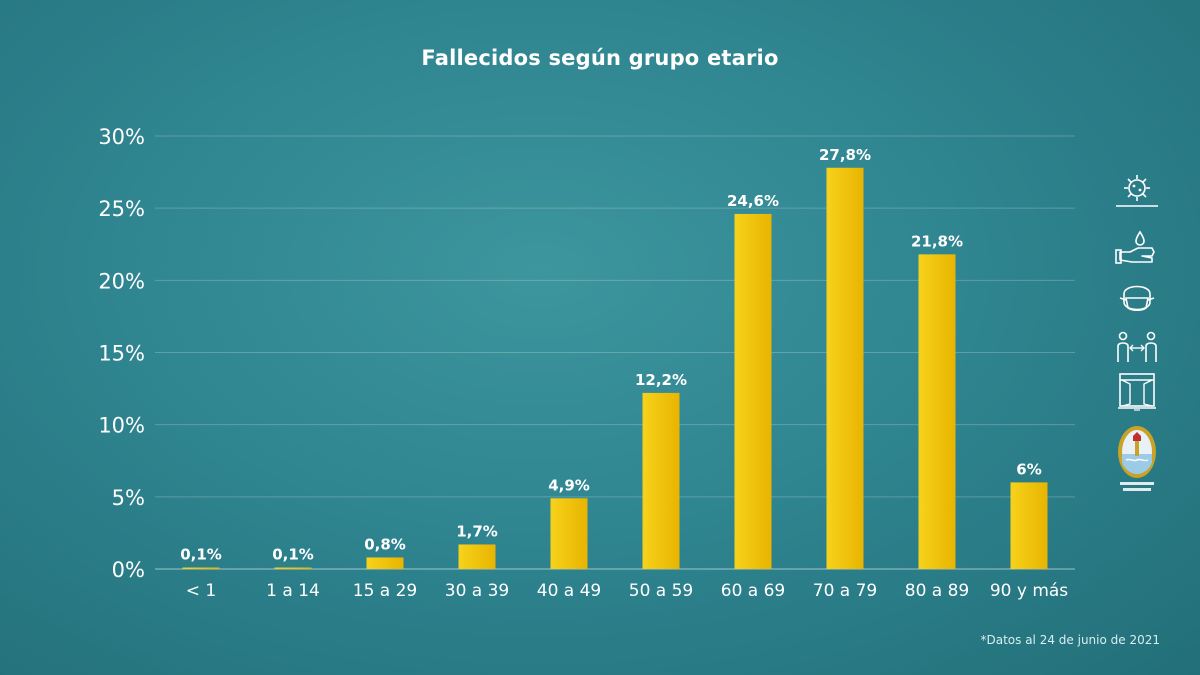 The width and height of the screenshot is (1200, 675). Describe the element at coordinates (1028, 469) in the screenshot. I see `data-label: 6%` at that location.